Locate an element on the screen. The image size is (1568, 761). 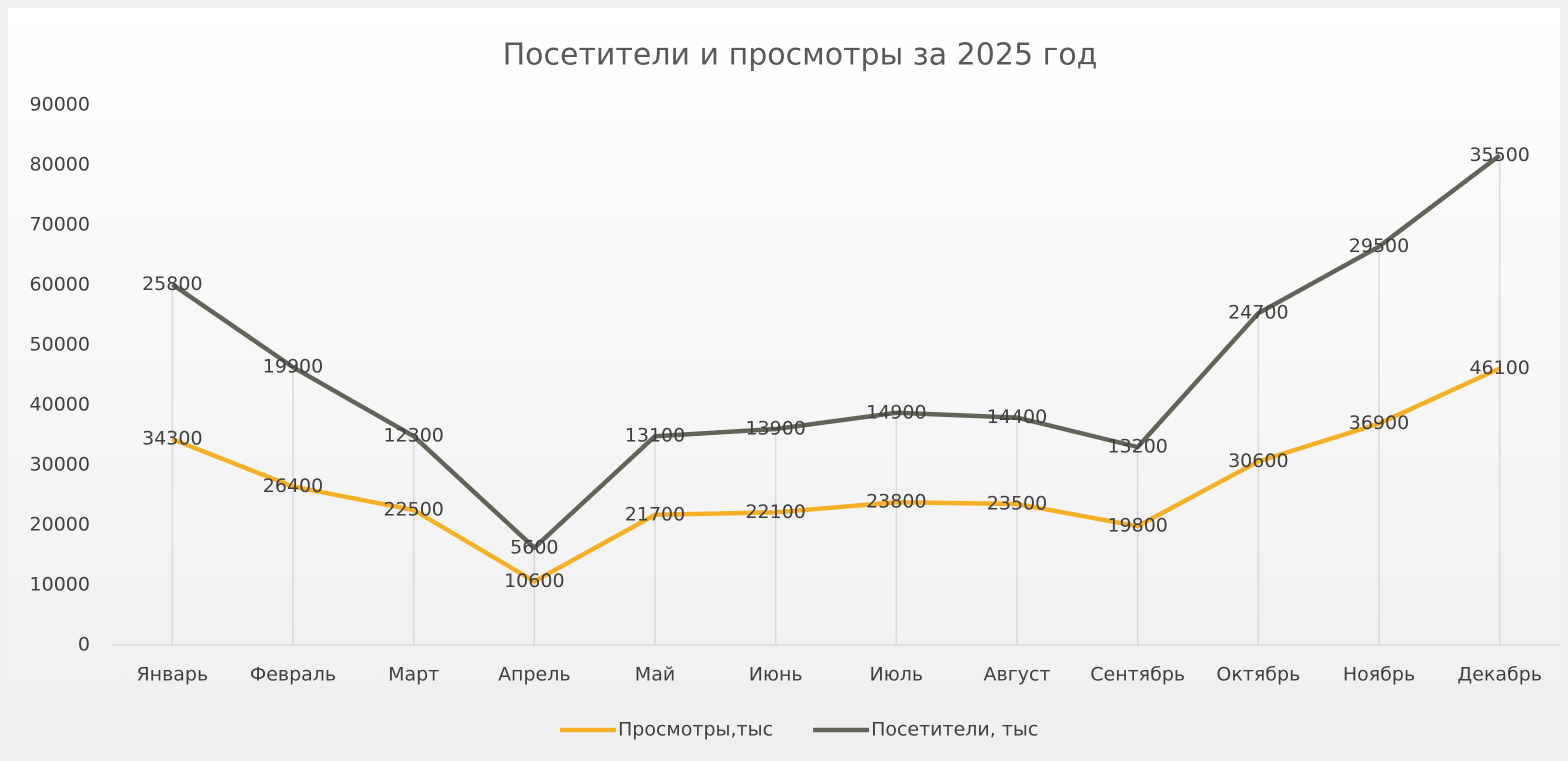
x-tick-label: Октябрь is located at coordinates (1258, 675).